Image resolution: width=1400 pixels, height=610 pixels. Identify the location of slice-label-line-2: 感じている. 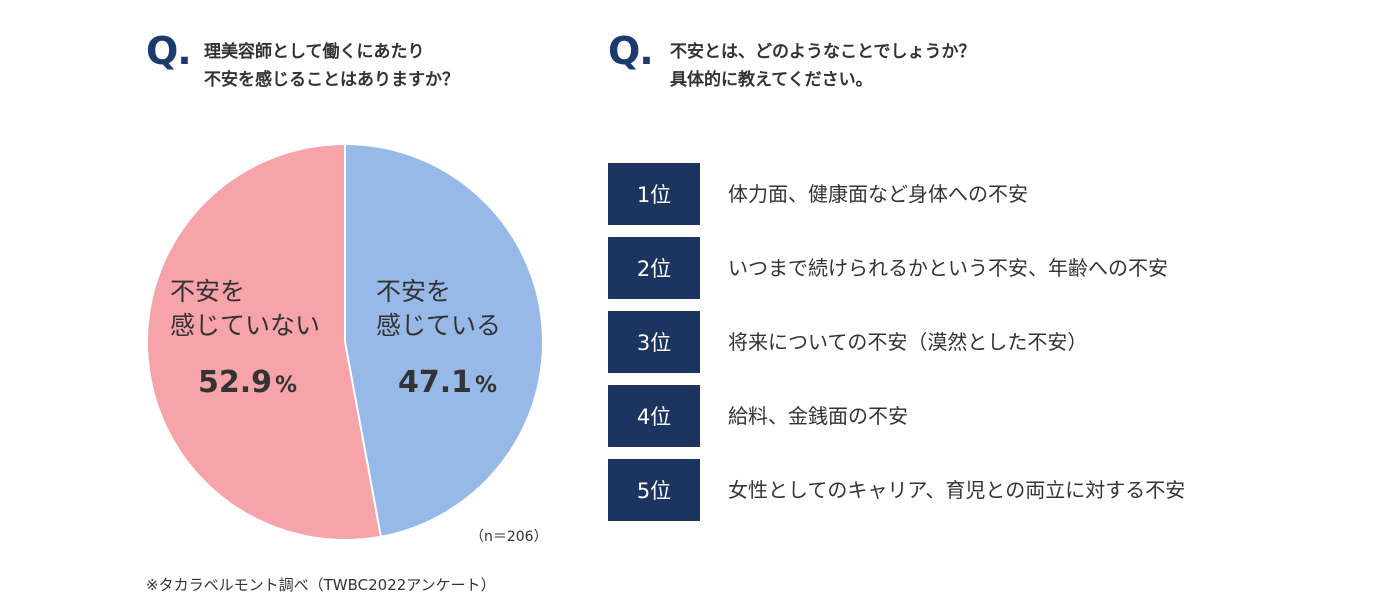
(438, 325).